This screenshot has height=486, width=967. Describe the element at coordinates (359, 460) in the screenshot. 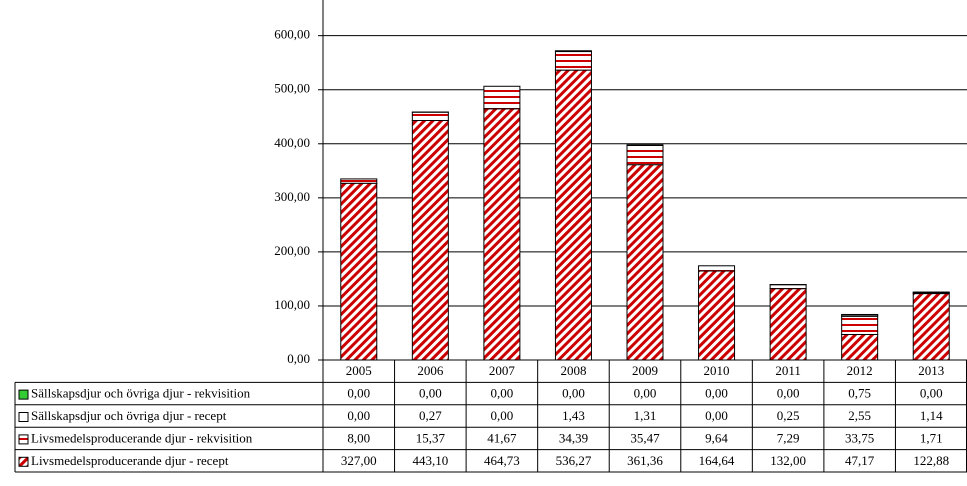

I see `table-value: 327,00` at that location.